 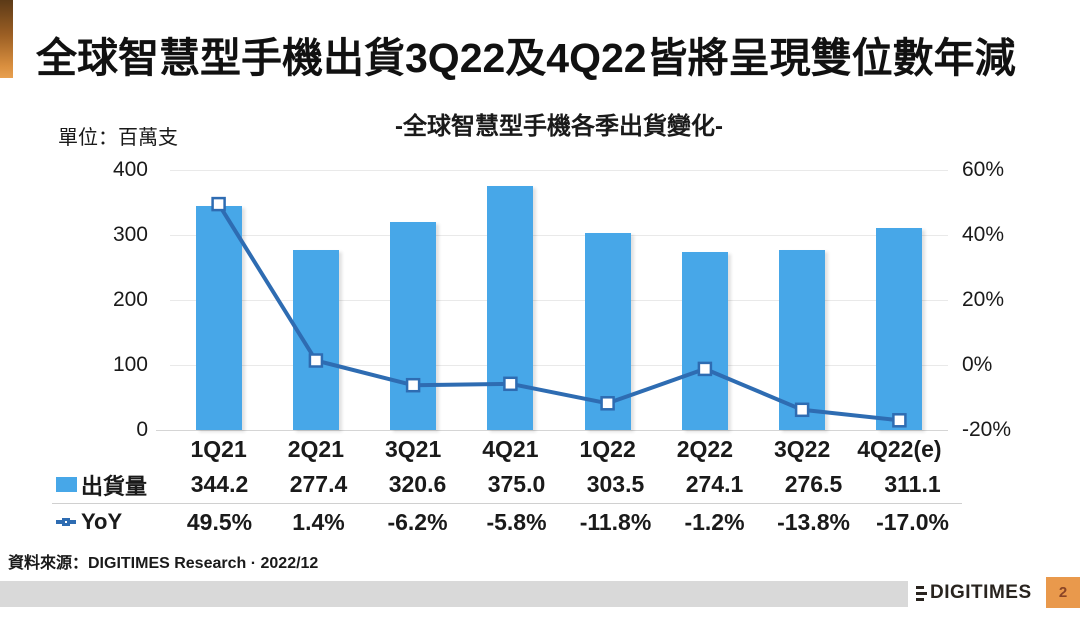 What do you see at coordinates (102, 521) in the screenshot?
I see `legend-yoy-label: YoY` at bounding box center [102, 521].